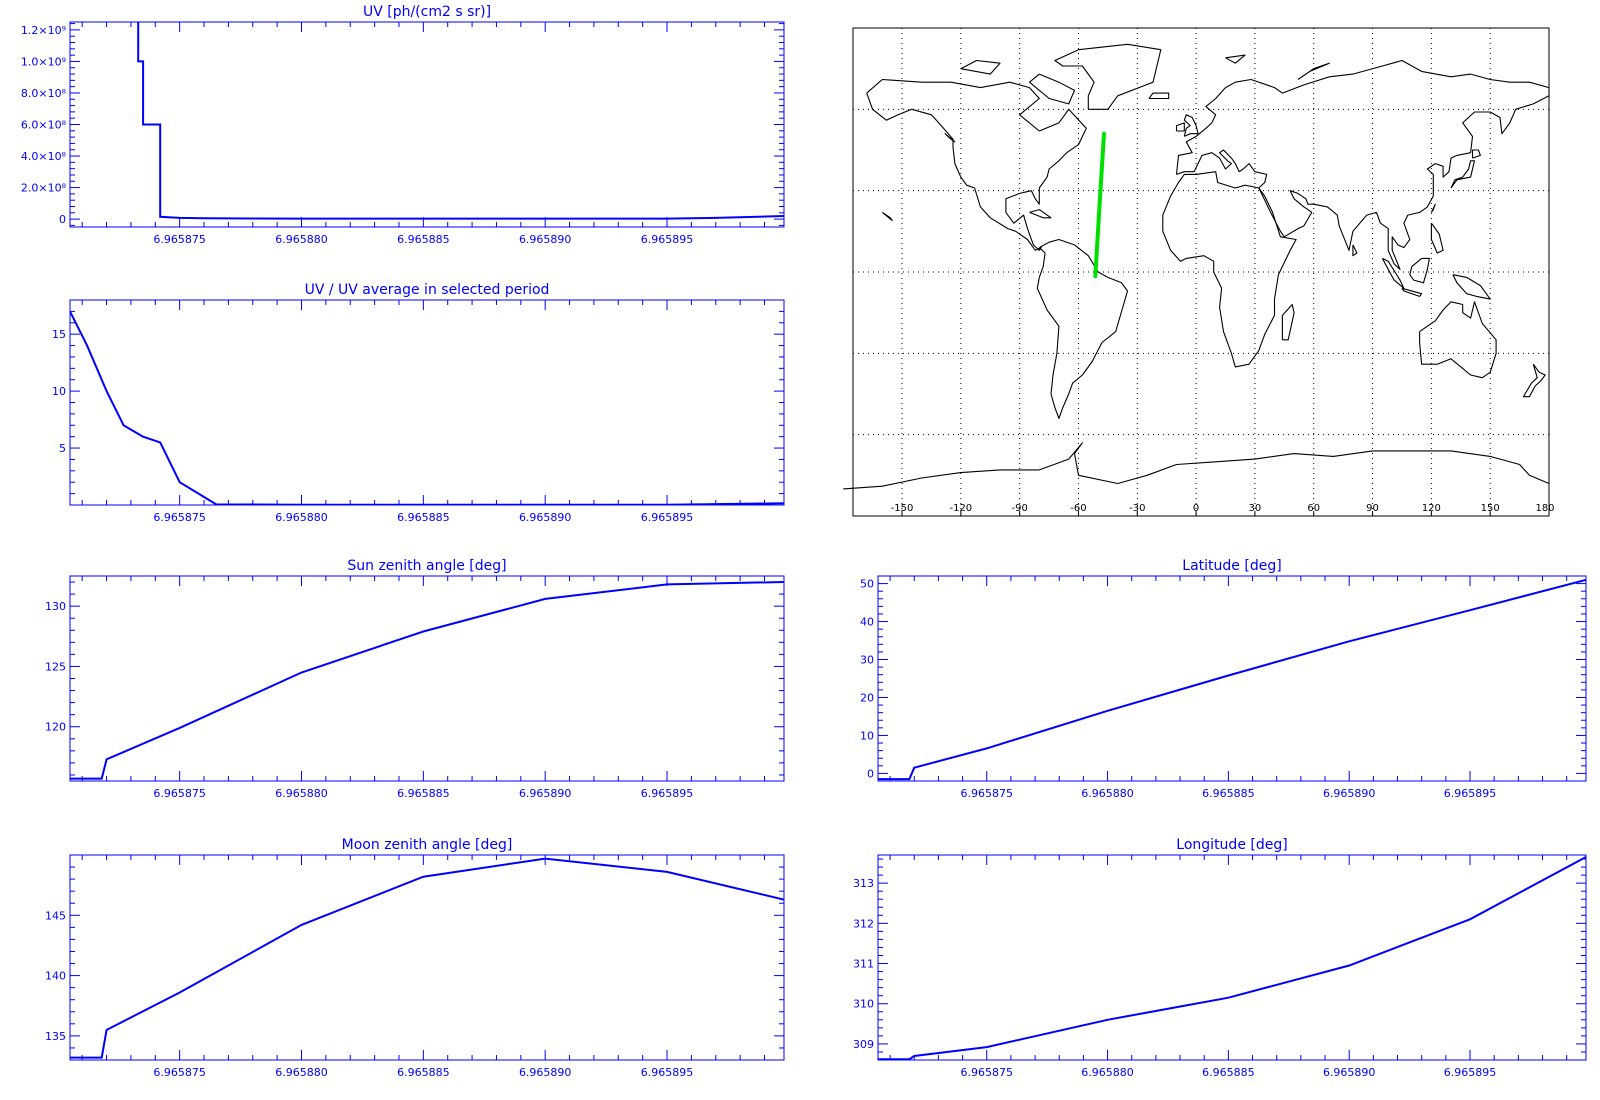 The image size is (1600, 1100). What do you see at coordinates (867, 622) in the screenshot?
I see `y-tick-label: 40` at bounding box center [867, 622].